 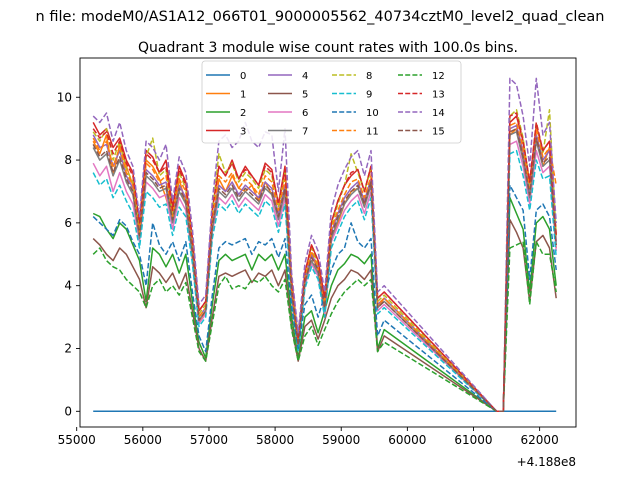 I want to click on x-tick-label: 61000, so click(x=473, y=440).